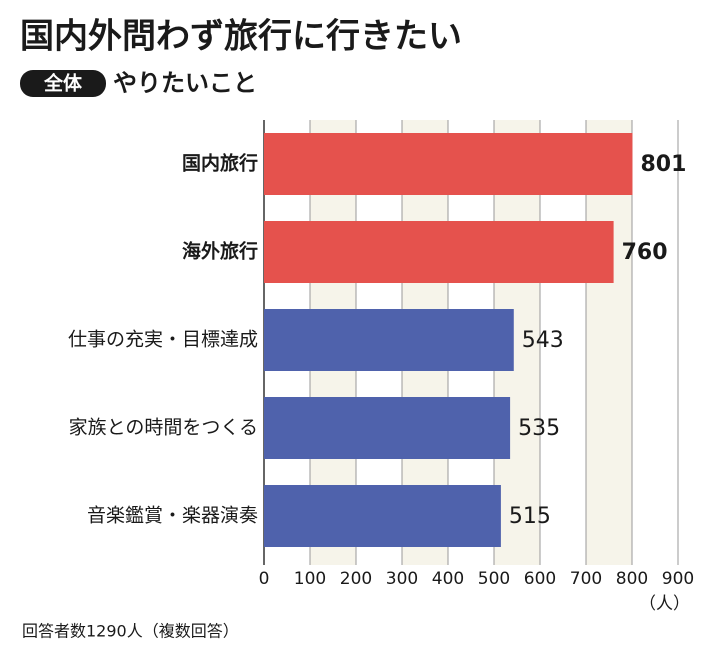  I want to click on x-tick-label: 300, so click(402, 579).